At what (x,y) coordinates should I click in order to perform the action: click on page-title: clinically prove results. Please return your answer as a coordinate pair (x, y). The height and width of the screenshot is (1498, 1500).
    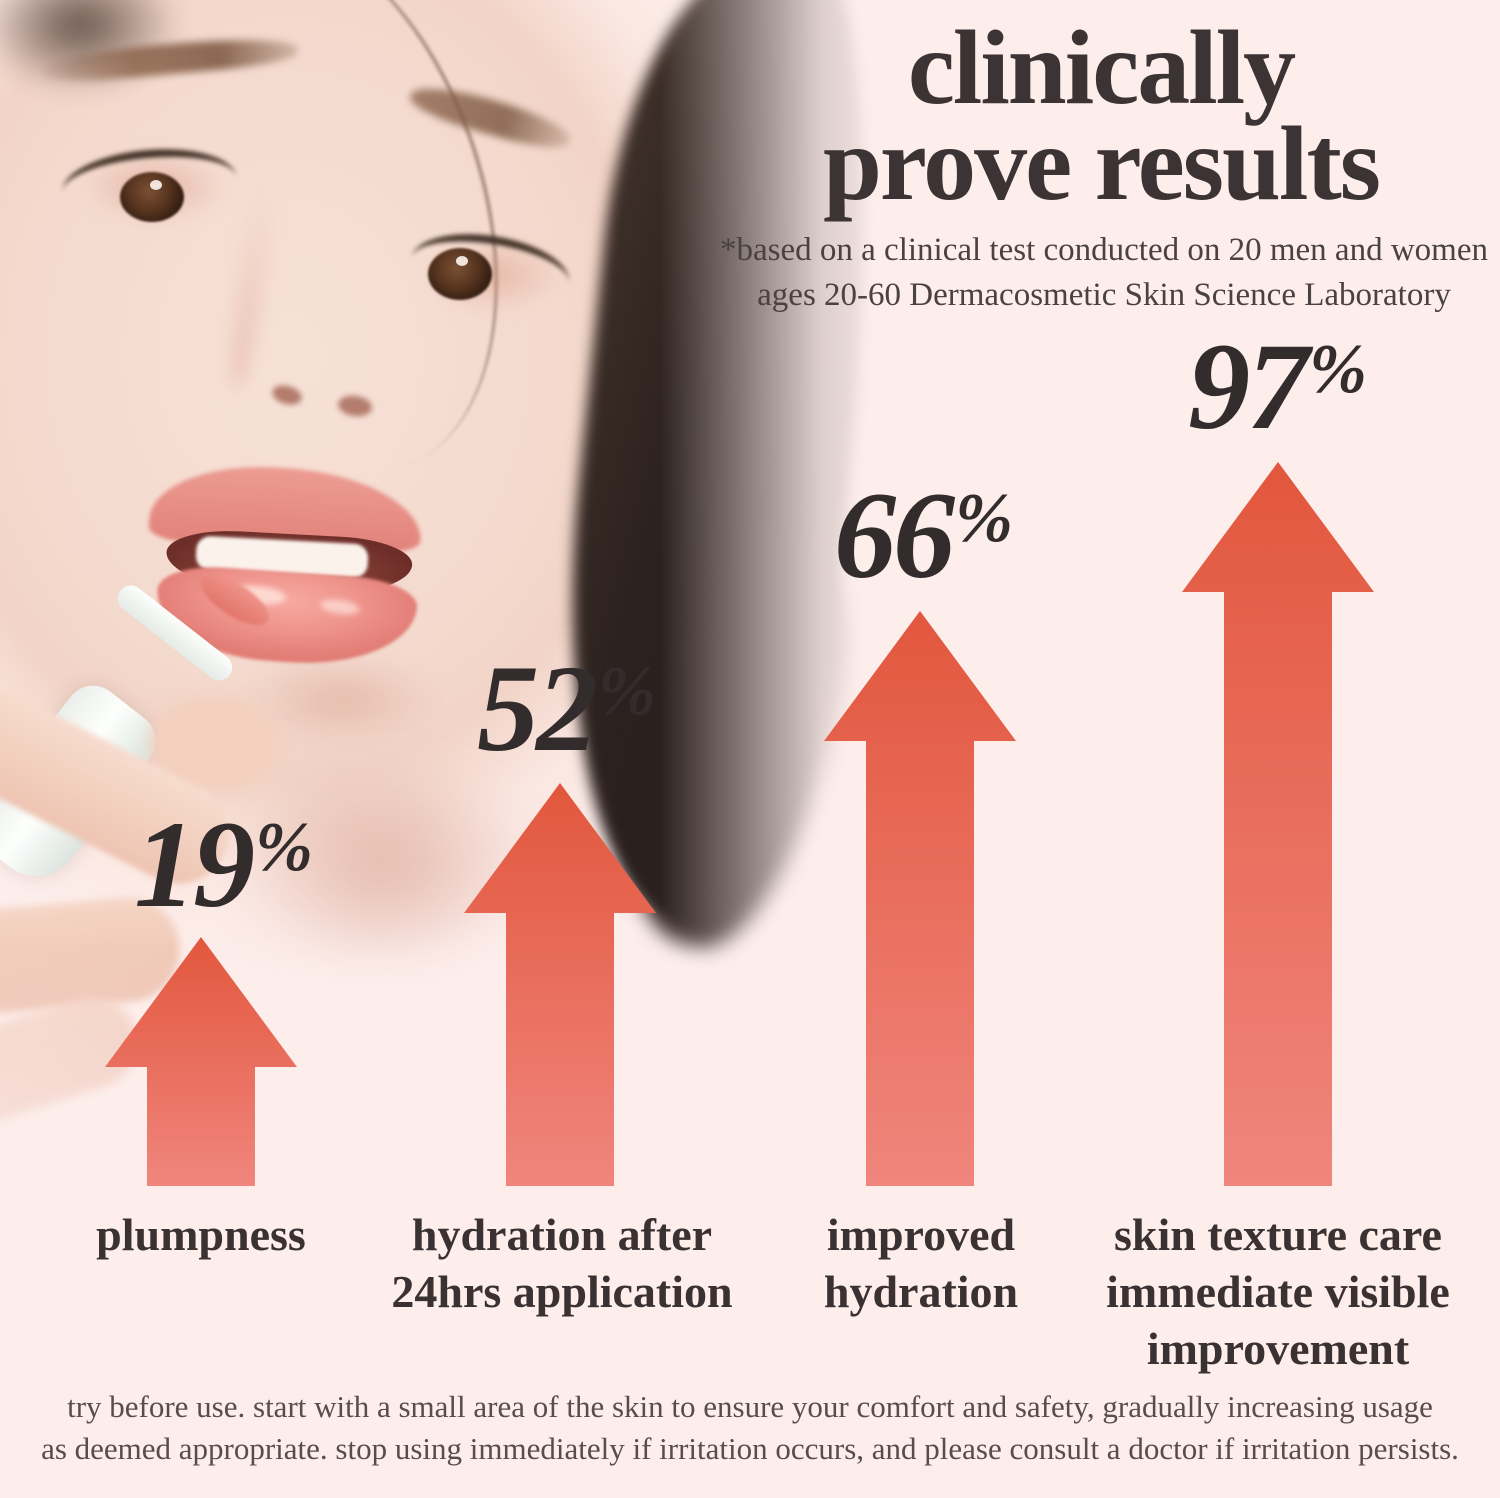
    Looking at the image, I should click on (1101, 115).